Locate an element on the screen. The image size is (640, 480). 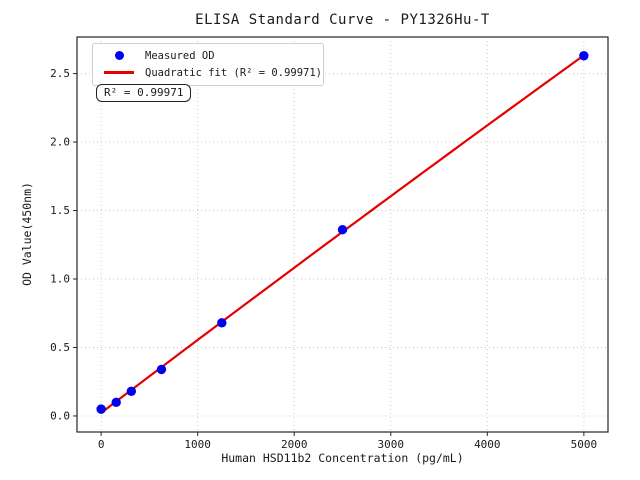
y-tick-label: 2.0 is located at coordinates (60, 142).